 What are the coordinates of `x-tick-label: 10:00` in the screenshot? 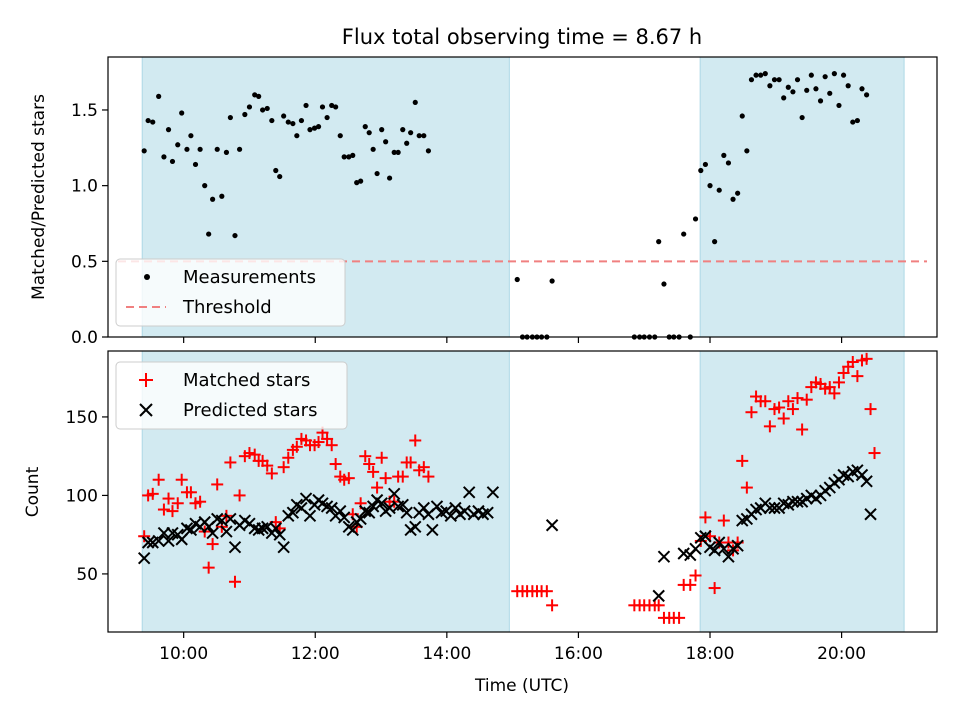 It's located at (183, 654).